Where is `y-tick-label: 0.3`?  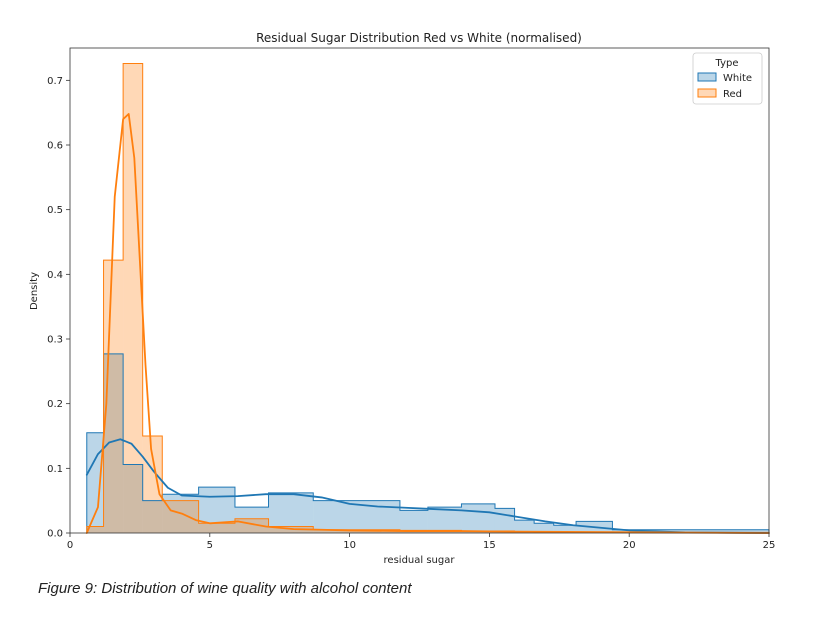
y-tick-label: 0.3 is located at coordinates (55, 340).